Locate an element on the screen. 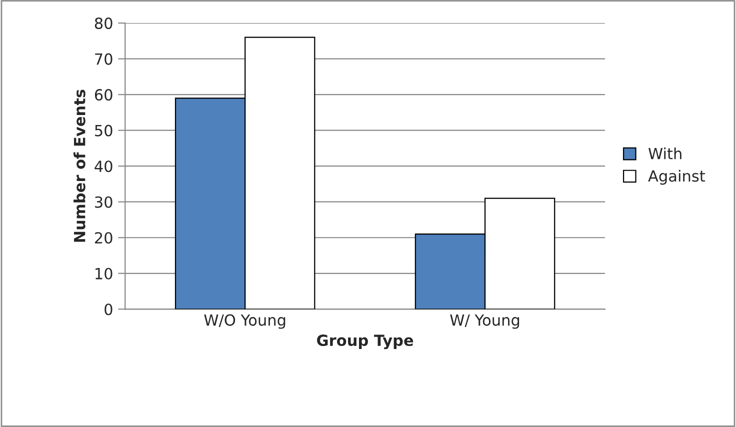  y-tick-label: 40 is located at coordinates (103, 166).